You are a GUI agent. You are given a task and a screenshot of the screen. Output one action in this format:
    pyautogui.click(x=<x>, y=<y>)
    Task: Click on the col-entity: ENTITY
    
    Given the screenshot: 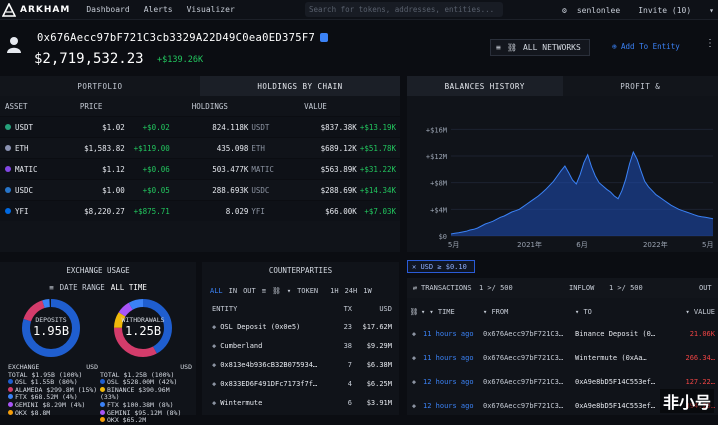 What is the action you would take?
    pyautogui.click(x=271, y=309)
    